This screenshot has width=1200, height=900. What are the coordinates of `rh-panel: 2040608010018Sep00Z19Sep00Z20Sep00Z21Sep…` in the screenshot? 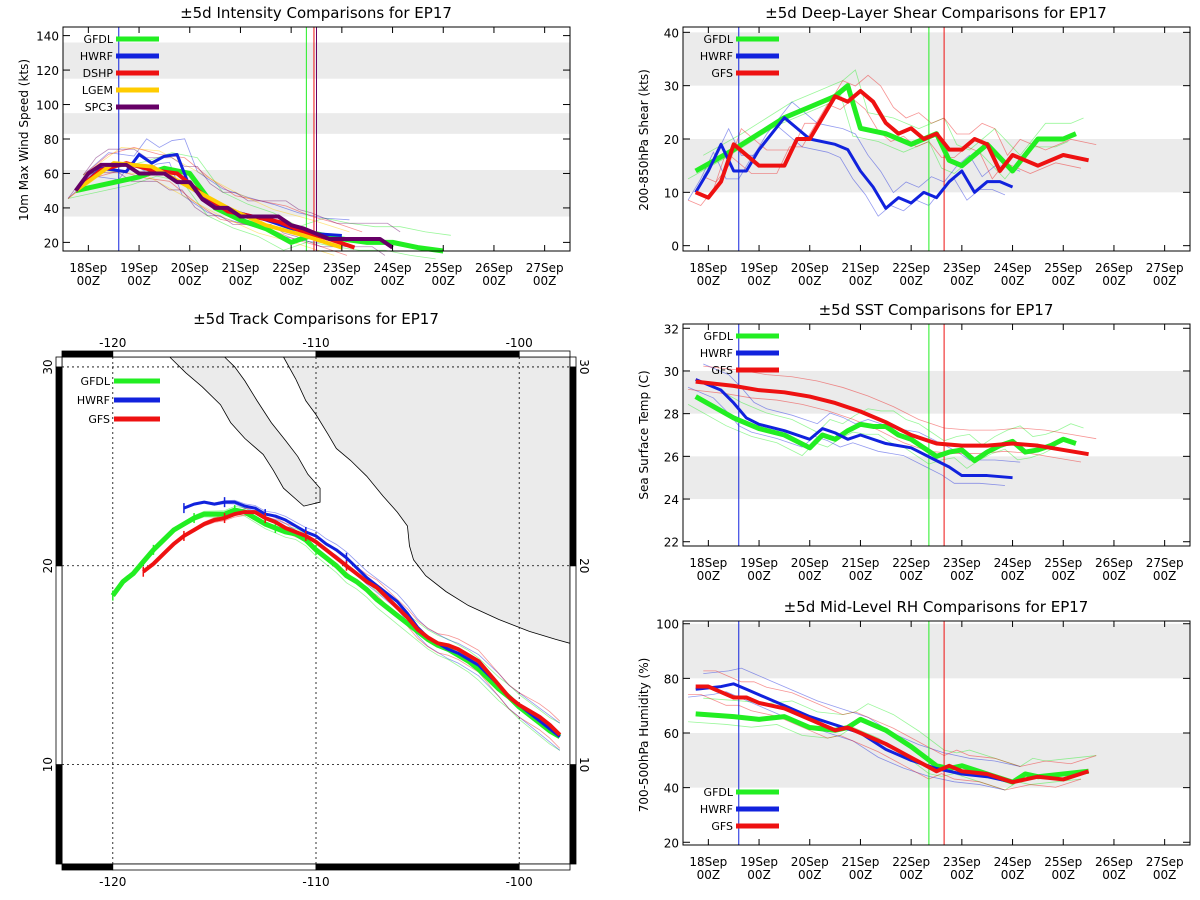 It's located at (923, 750).